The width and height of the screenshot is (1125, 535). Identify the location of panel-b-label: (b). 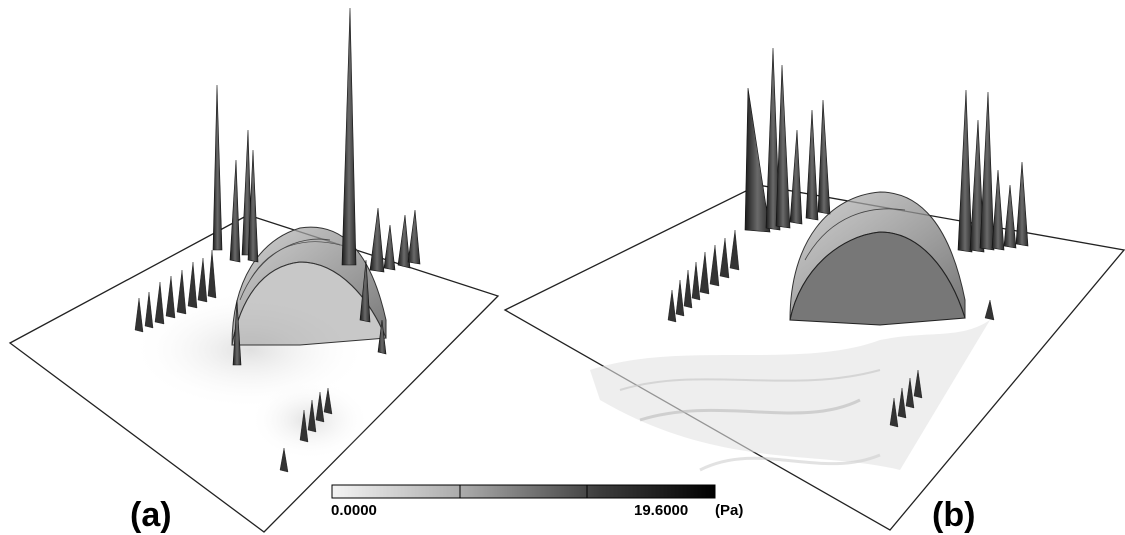
(954, 515).